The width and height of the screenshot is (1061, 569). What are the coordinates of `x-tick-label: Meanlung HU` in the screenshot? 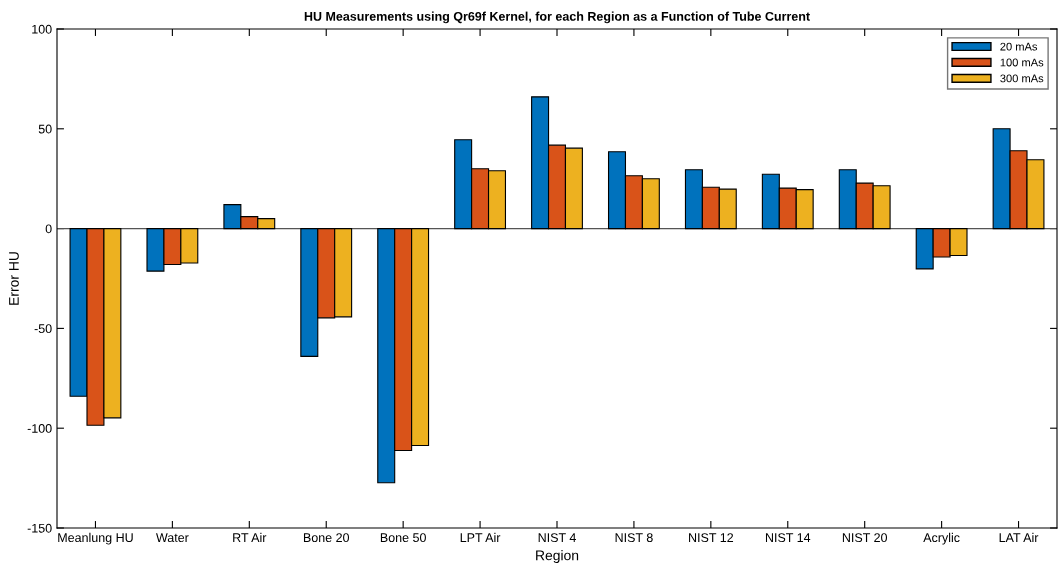 It's located at (95, 538).